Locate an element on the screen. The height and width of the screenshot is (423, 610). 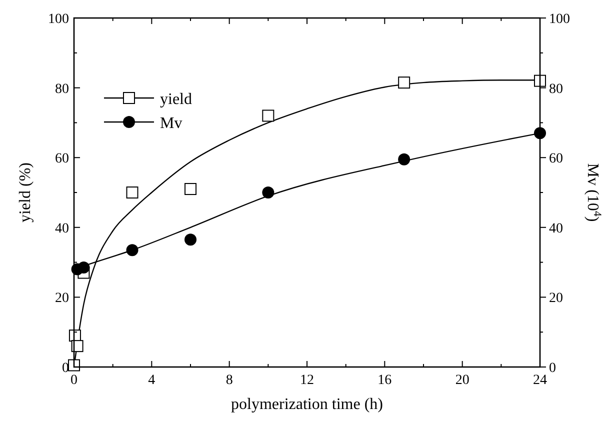
x-tick-label: 20 is located at coordinates (462, 380).